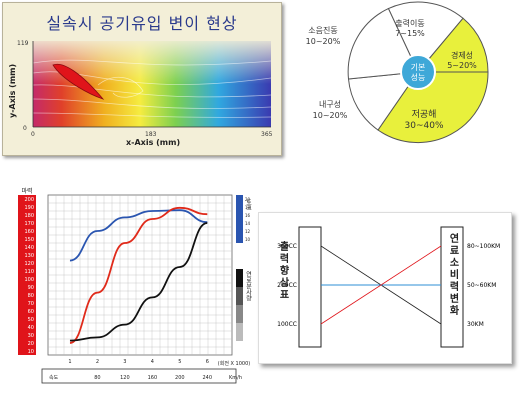  I want to click on speed-unit: Km/h, so click(235, 378).